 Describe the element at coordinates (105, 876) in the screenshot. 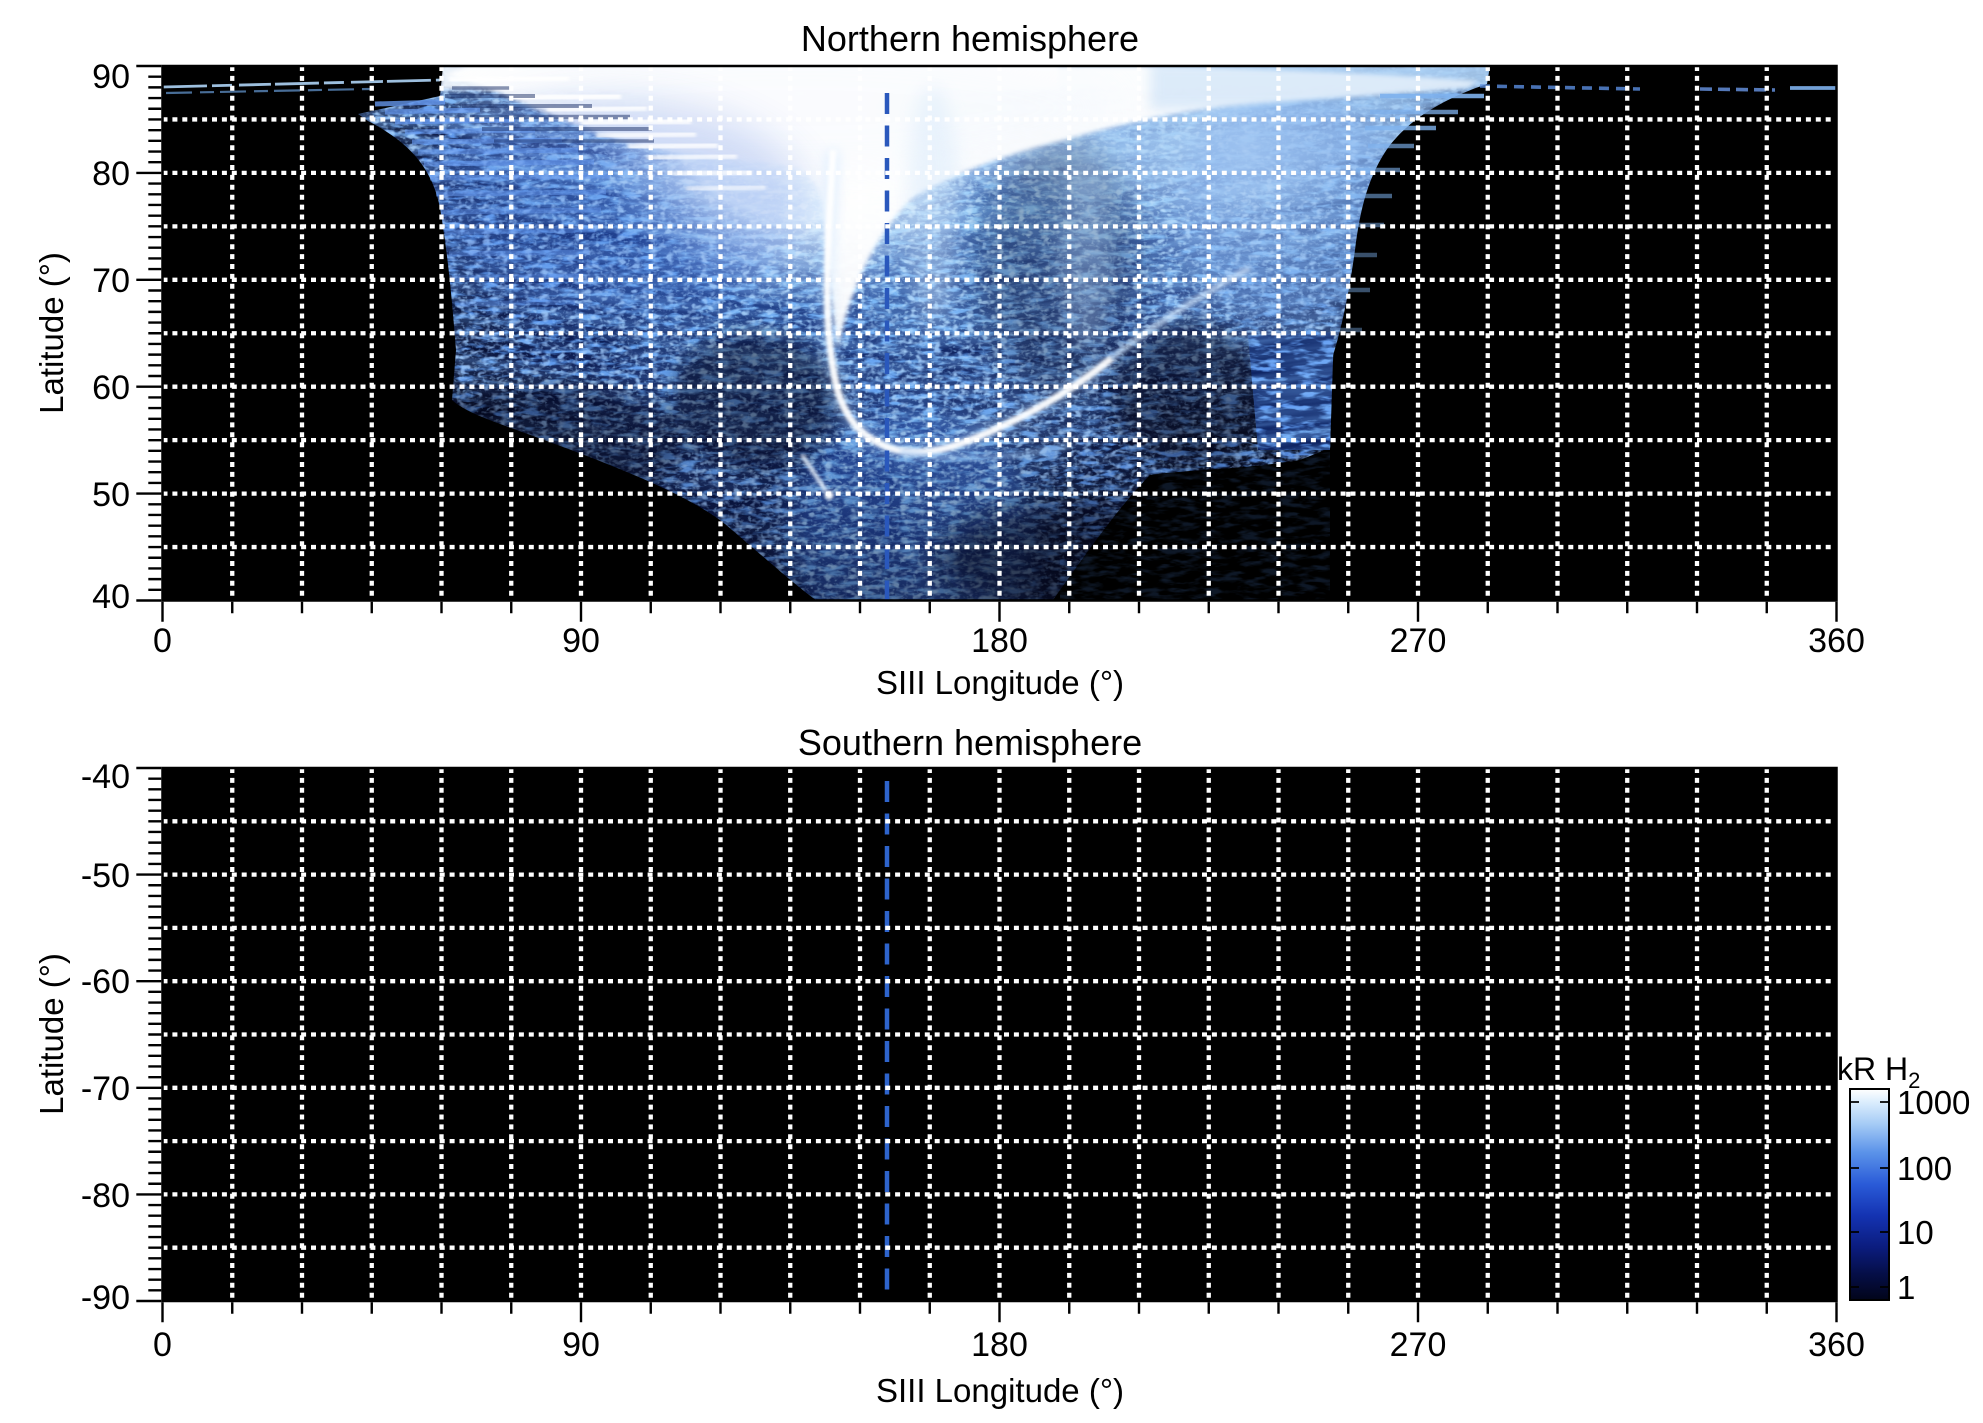

I see `svg-text: -50` at that location.